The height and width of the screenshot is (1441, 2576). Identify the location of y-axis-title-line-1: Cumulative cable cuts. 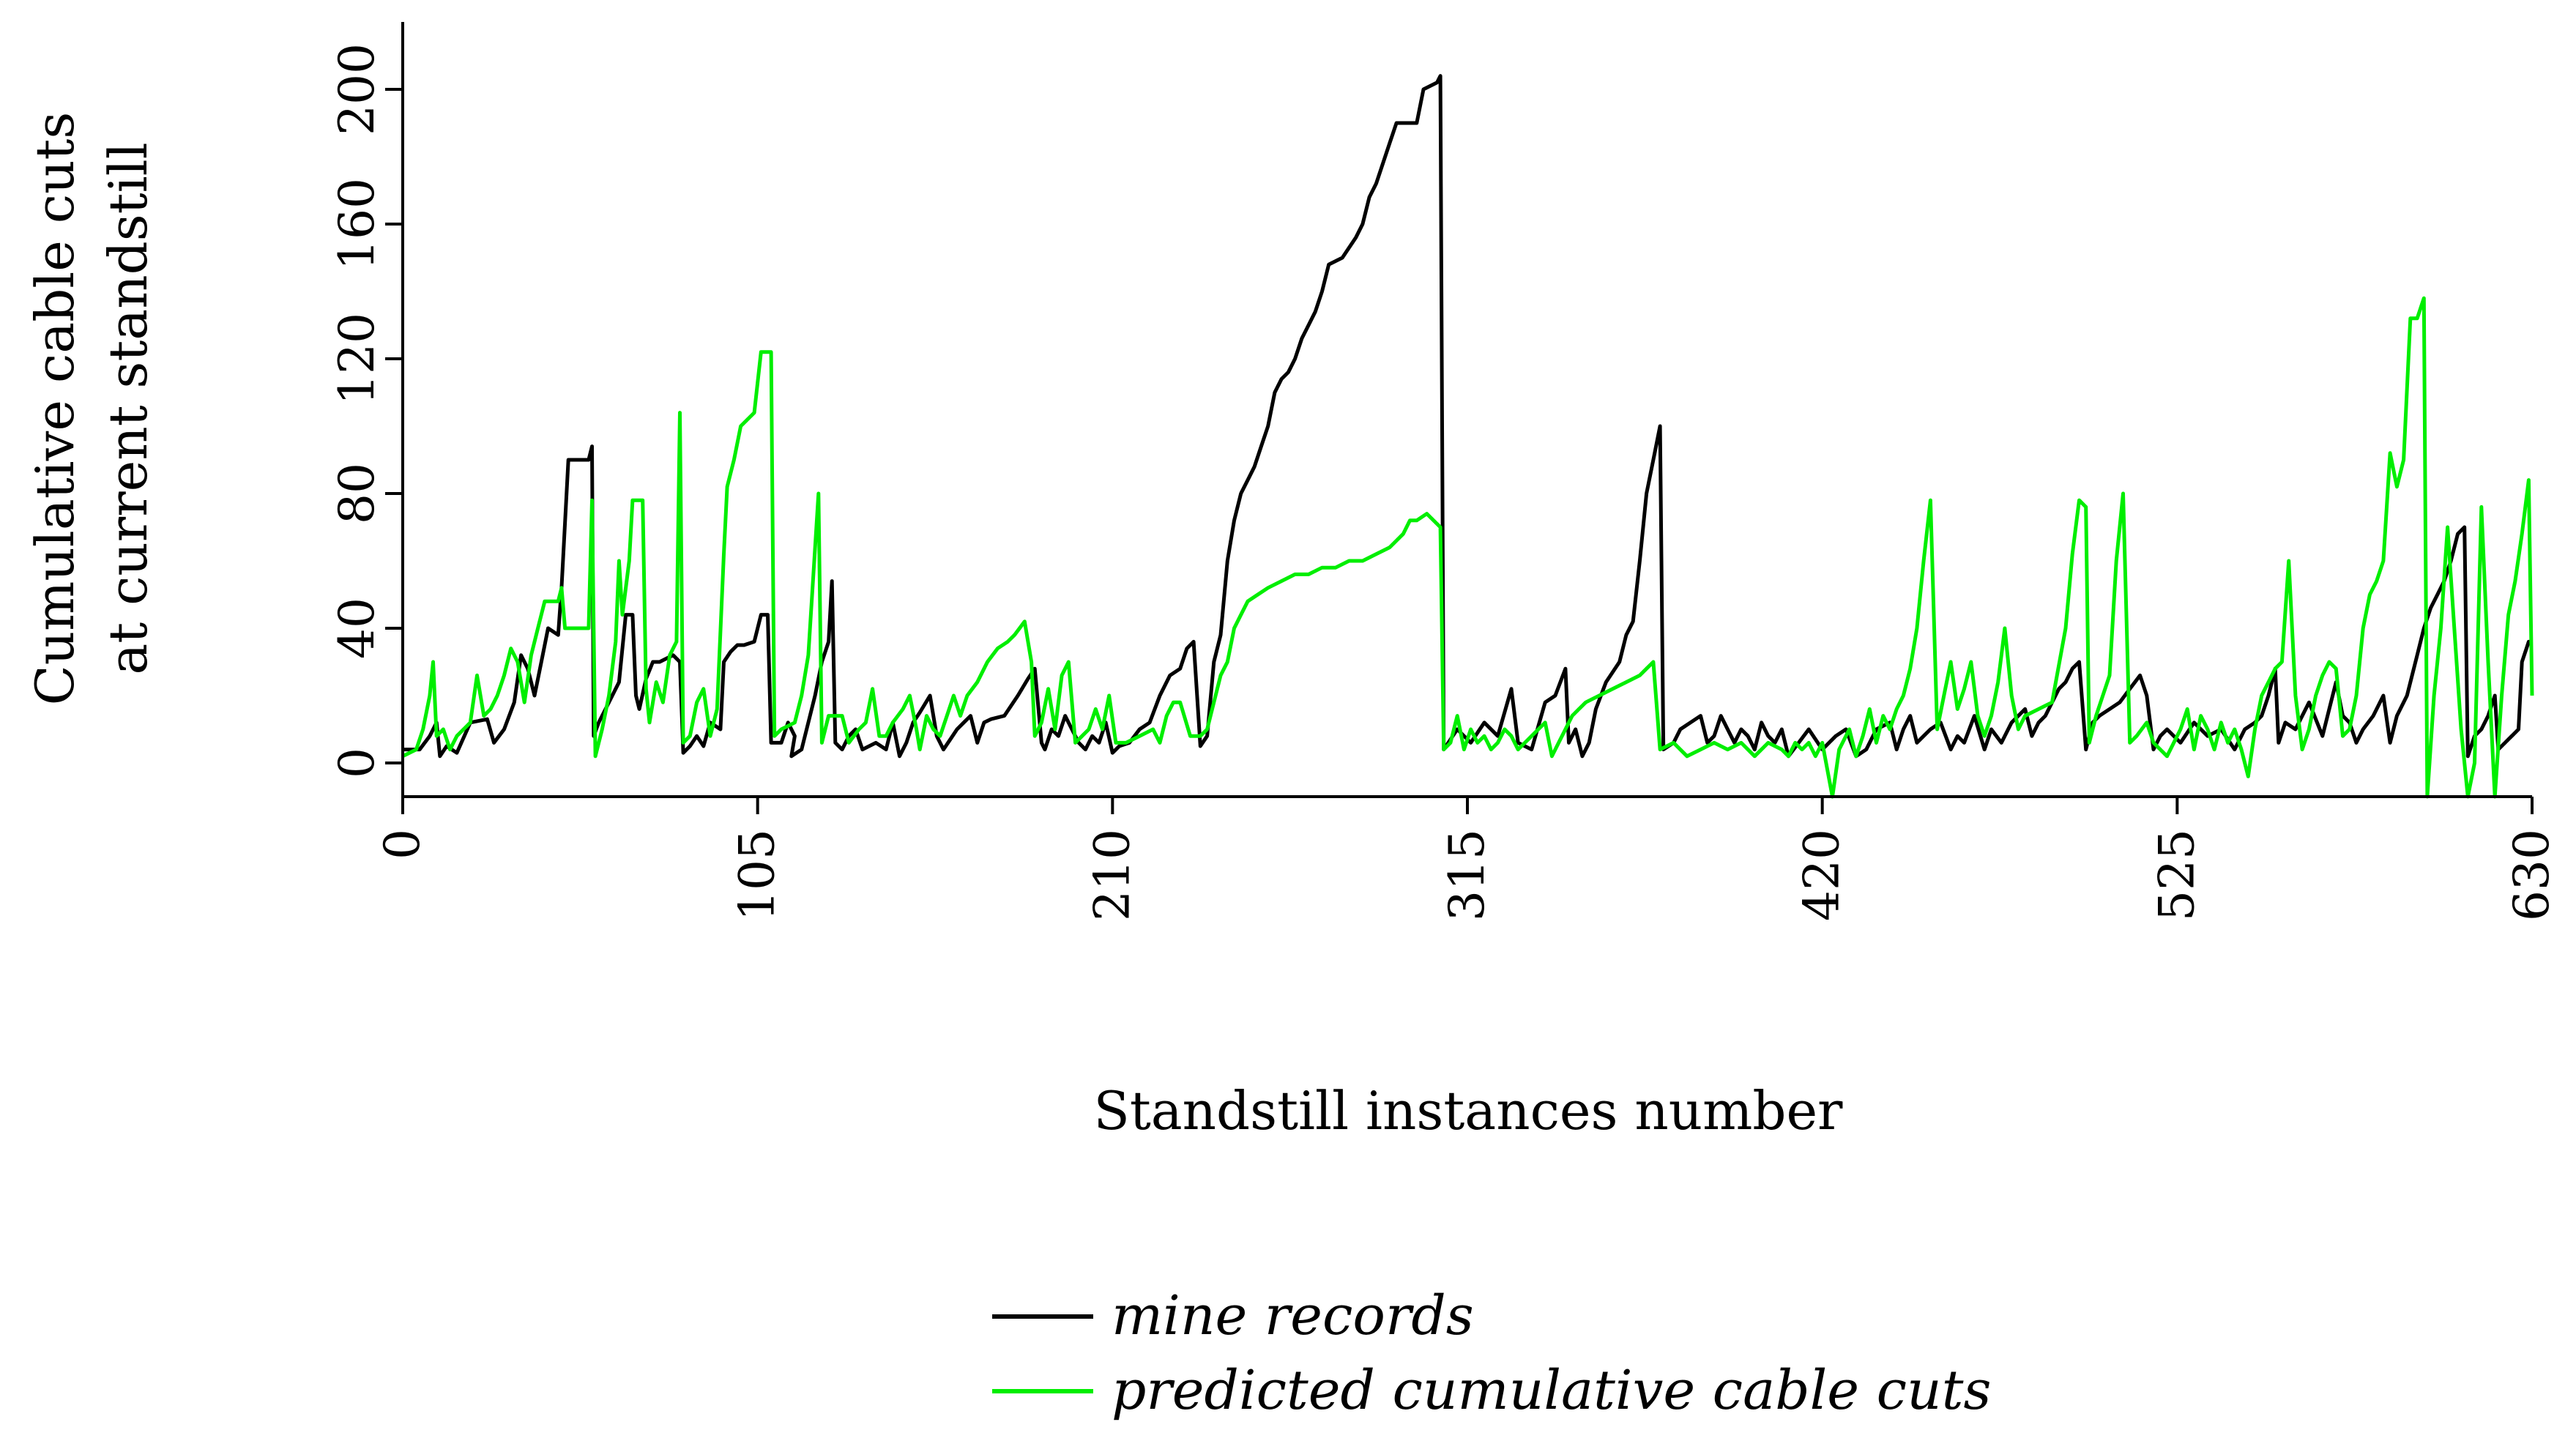
(55, 409).